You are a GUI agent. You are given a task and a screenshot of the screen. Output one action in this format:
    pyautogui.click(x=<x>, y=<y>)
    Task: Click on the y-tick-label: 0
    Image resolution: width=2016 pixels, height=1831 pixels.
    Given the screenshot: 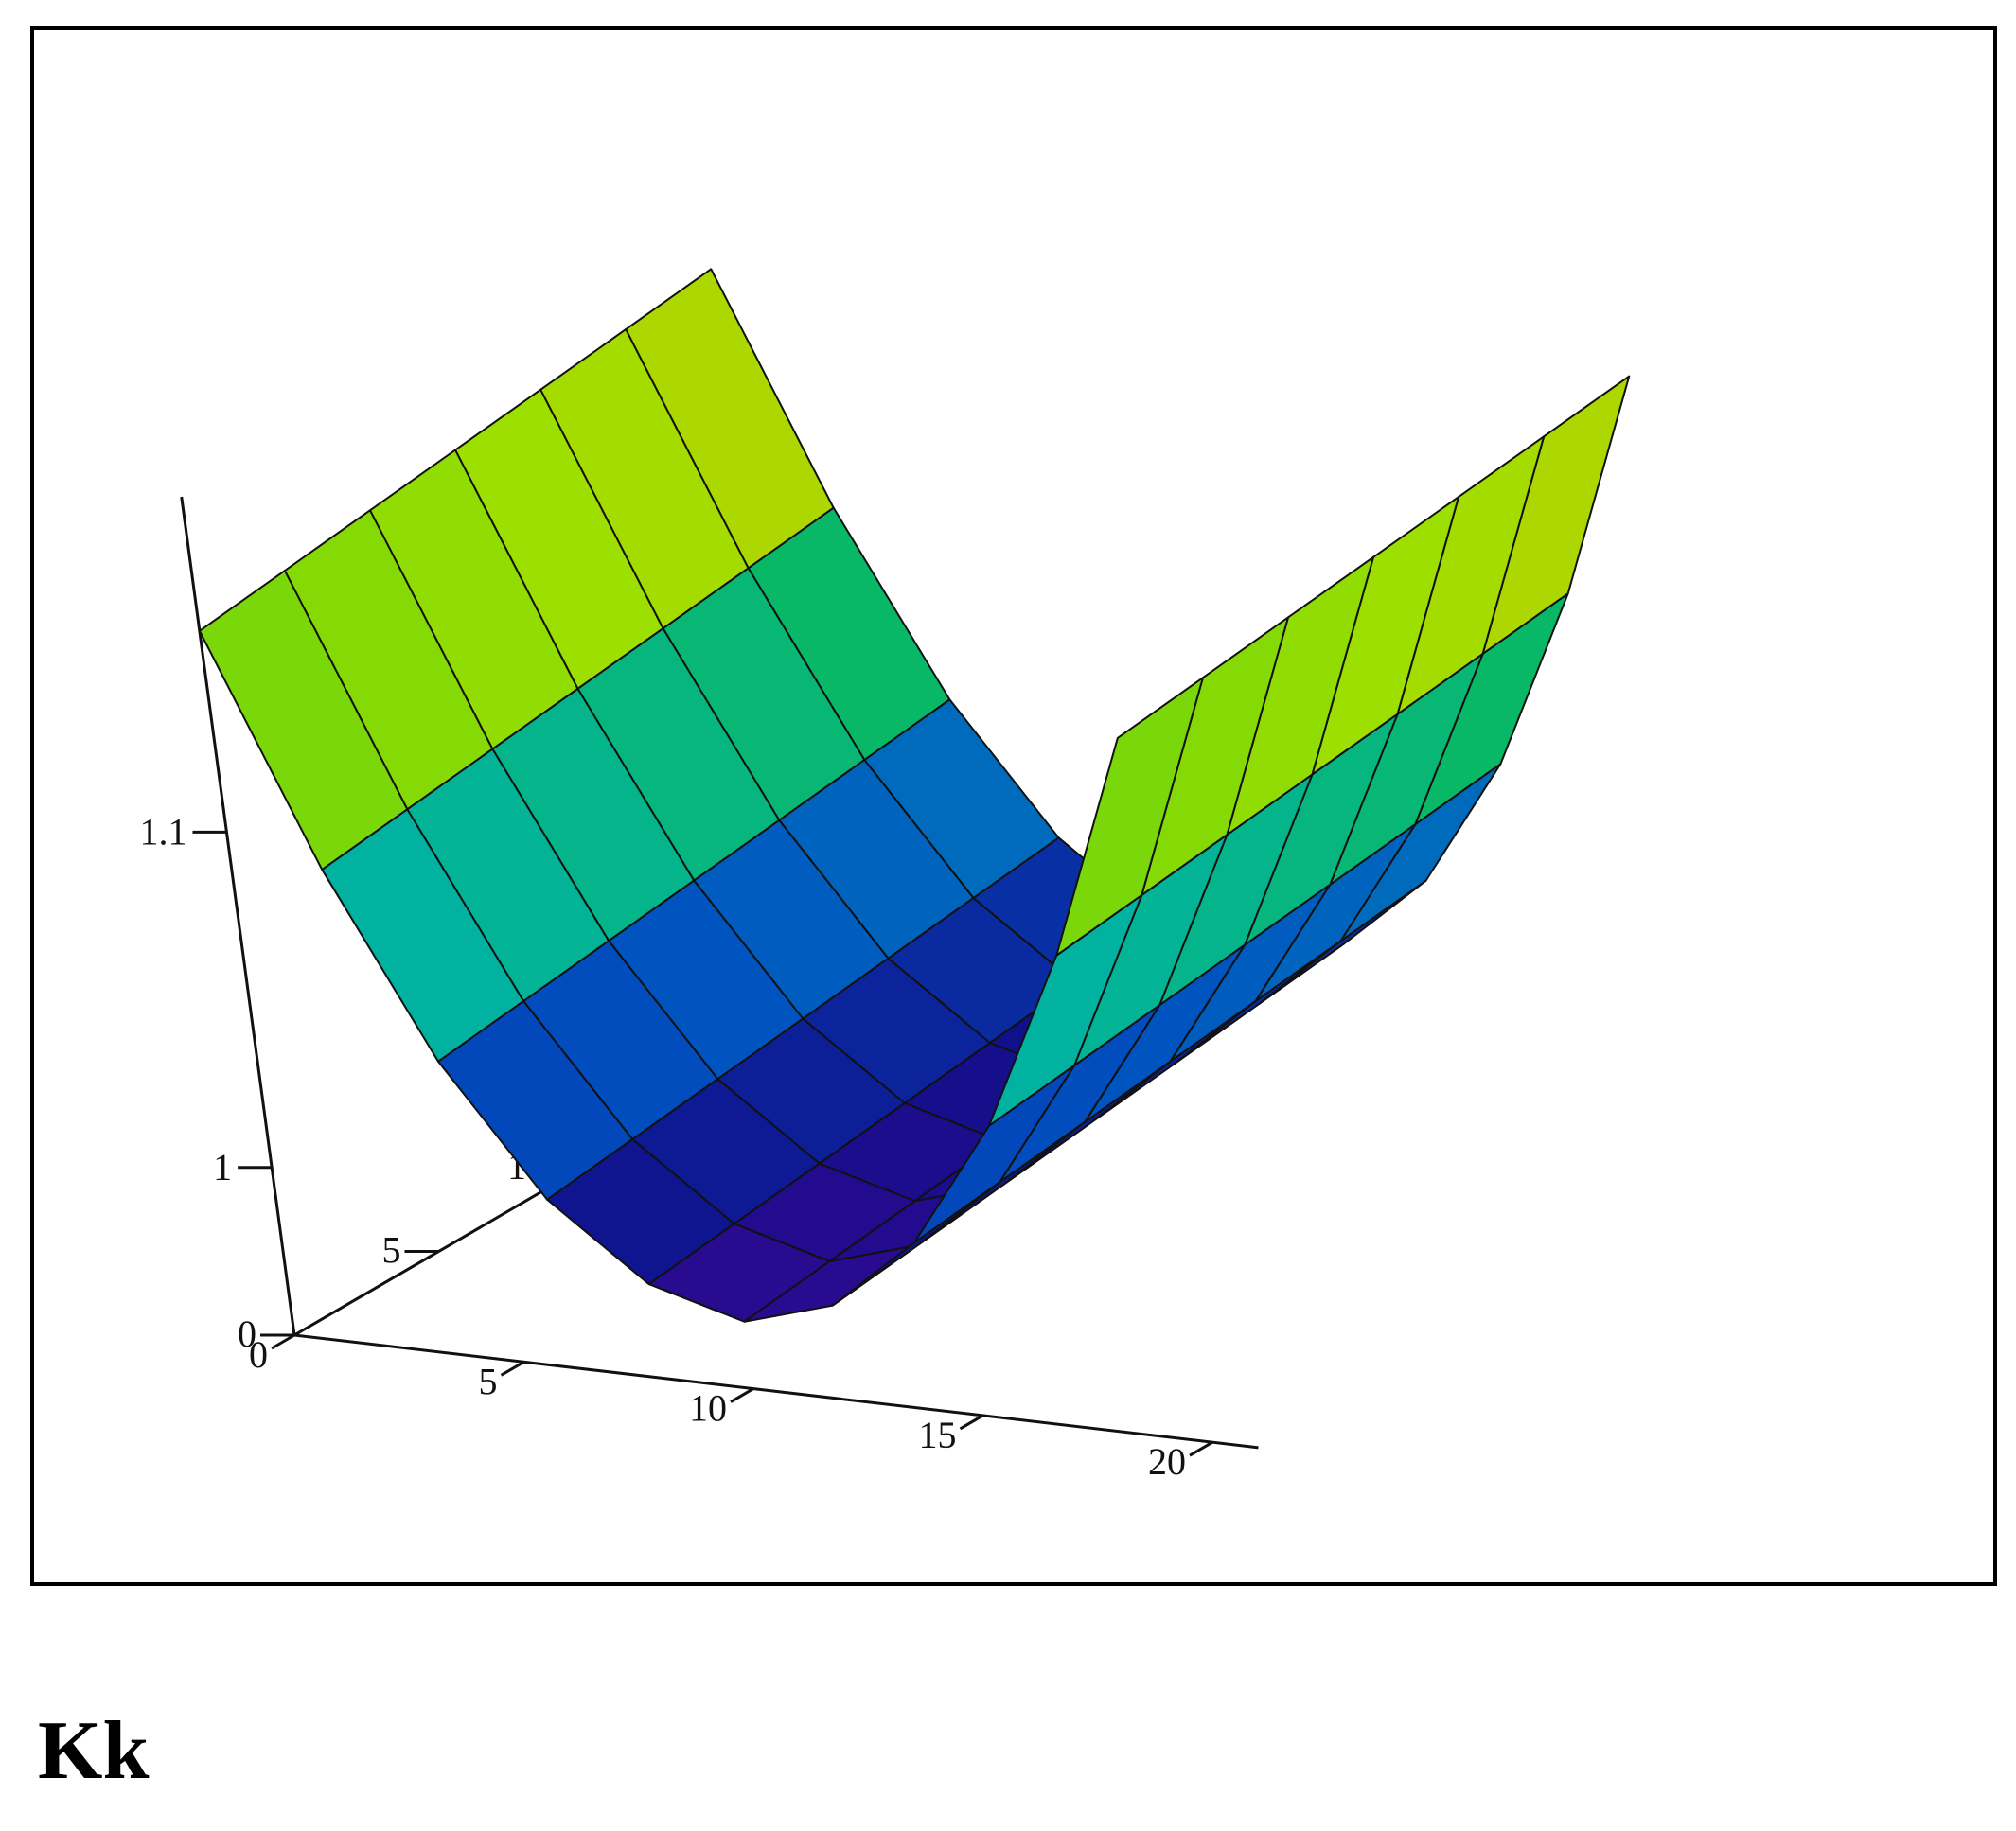 What is the action you would take?
    pyautogui.click(x=247, y=1333)
    